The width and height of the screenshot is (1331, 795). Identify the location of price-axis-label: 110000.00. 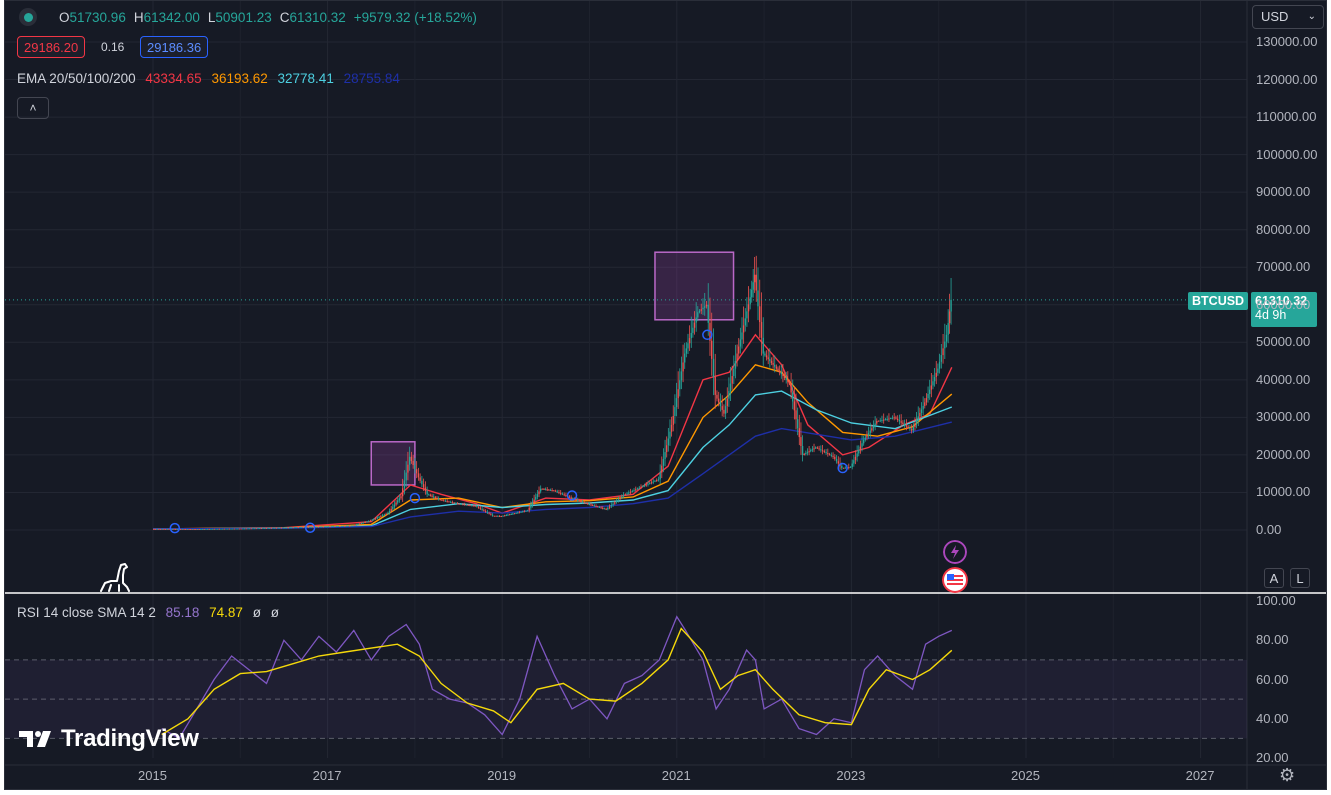
(1286, 117).